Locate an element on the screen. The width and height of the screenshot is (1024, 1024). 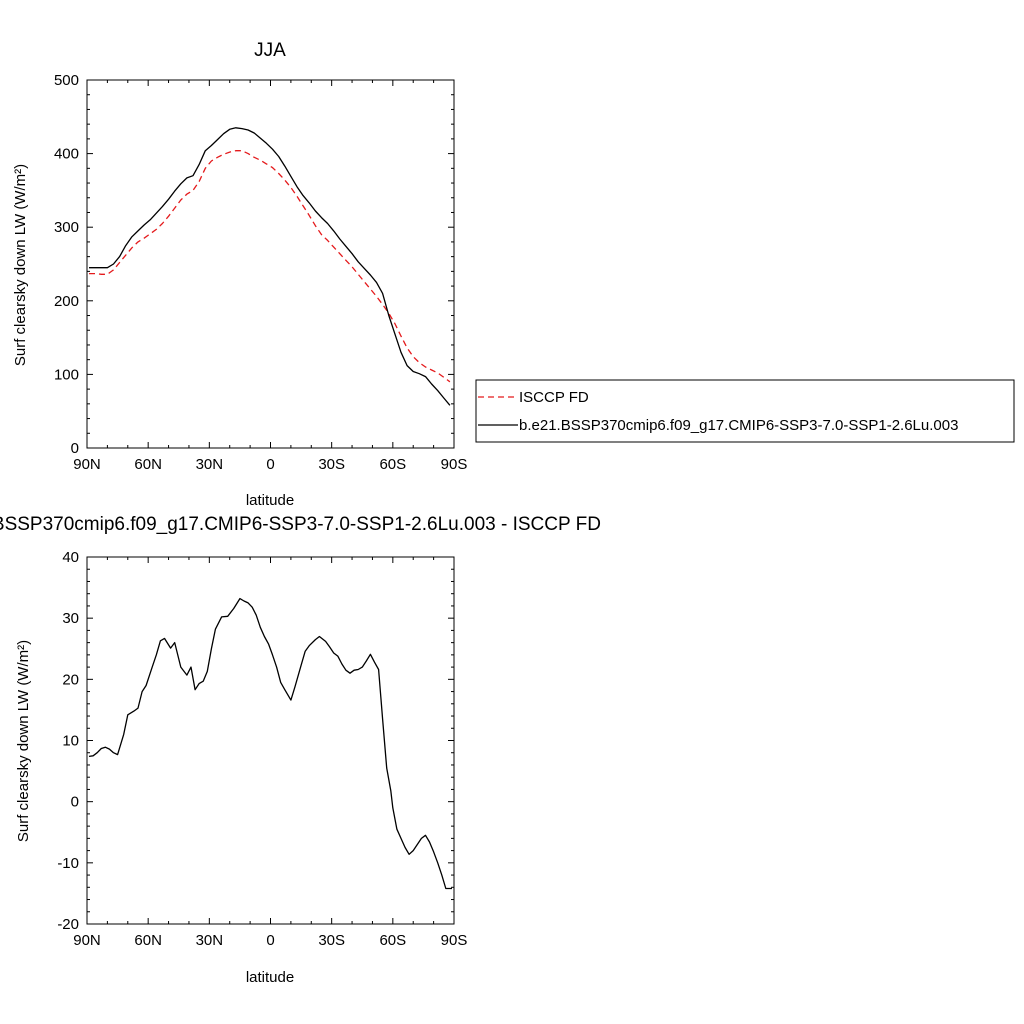
top-x-tick-label: 30N is located at coordinates (210, 464).